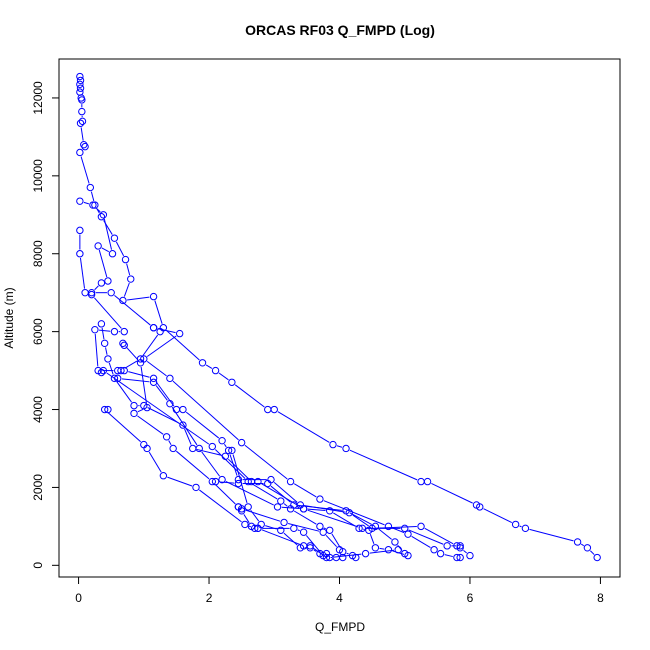  I want to click on x-tick-label: 2, so click(209, 598).